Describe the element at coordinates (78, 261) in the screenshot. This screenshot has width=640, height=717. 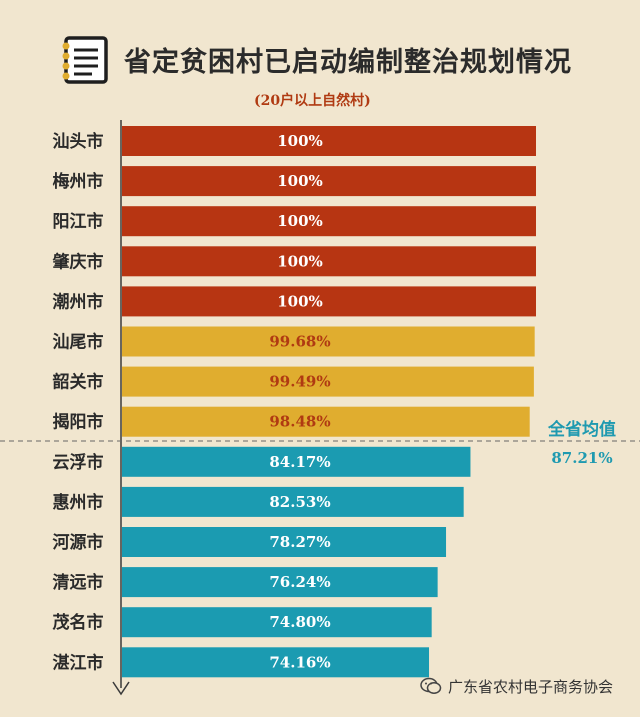
I see `category-label: 肇庆市` at that location.